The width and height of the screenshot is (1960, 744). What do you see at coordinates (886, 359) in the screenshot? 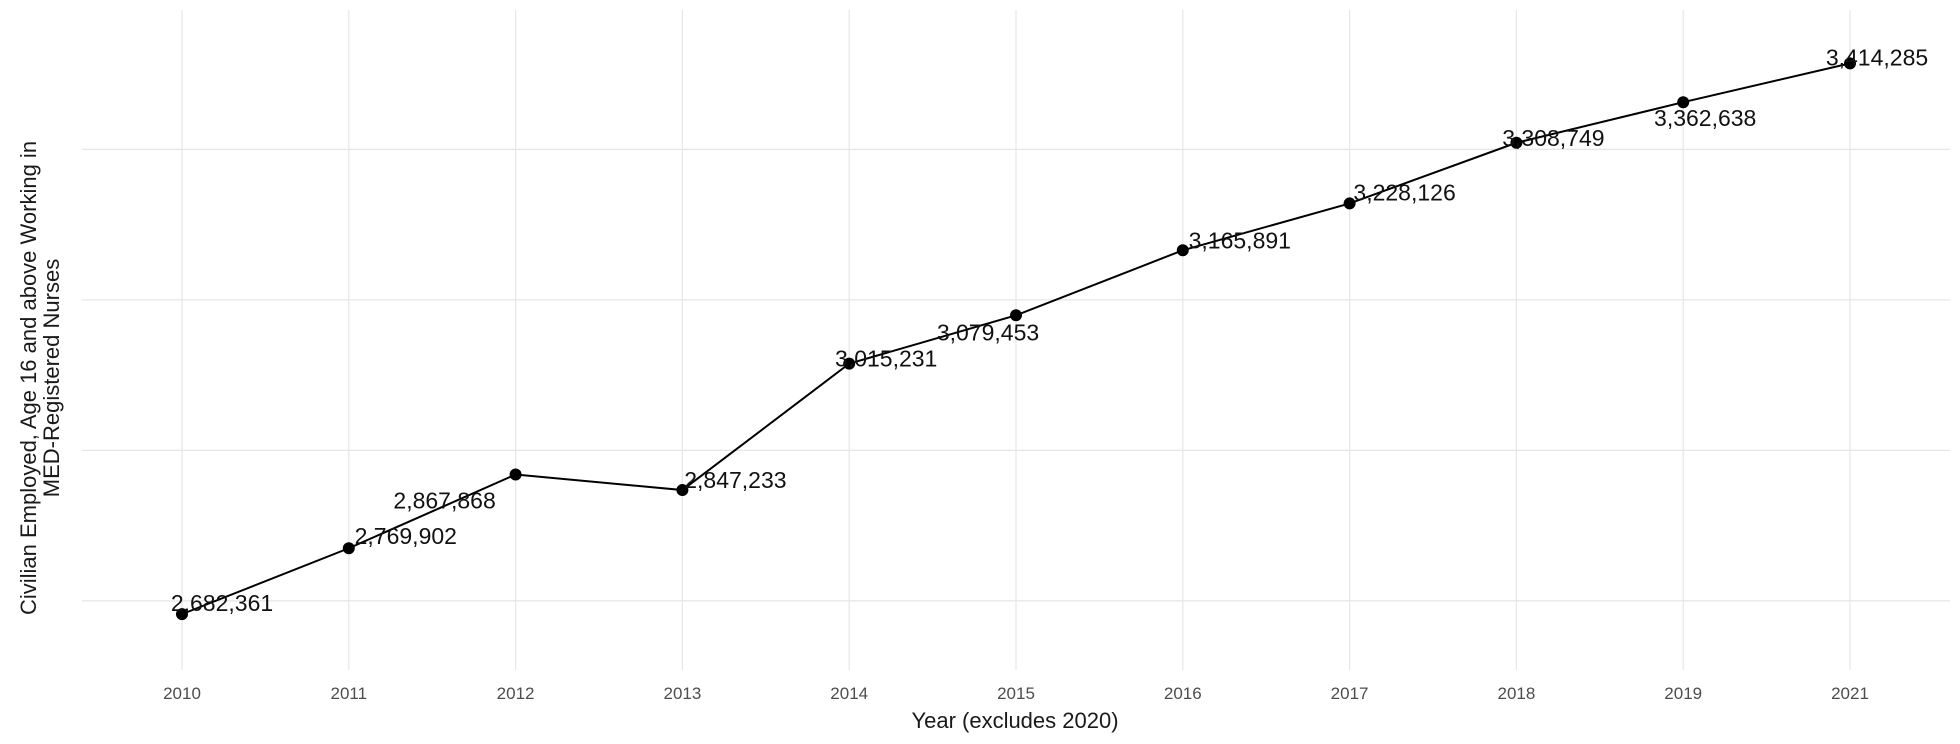
I see `data-label: 3,015,231` at bounding box center [886, 359].